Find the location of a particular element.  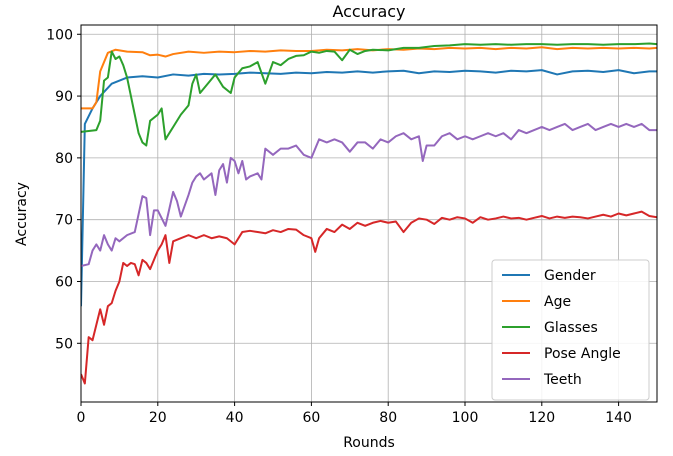

legend-label: Gender is located at coordinates (570, 276).